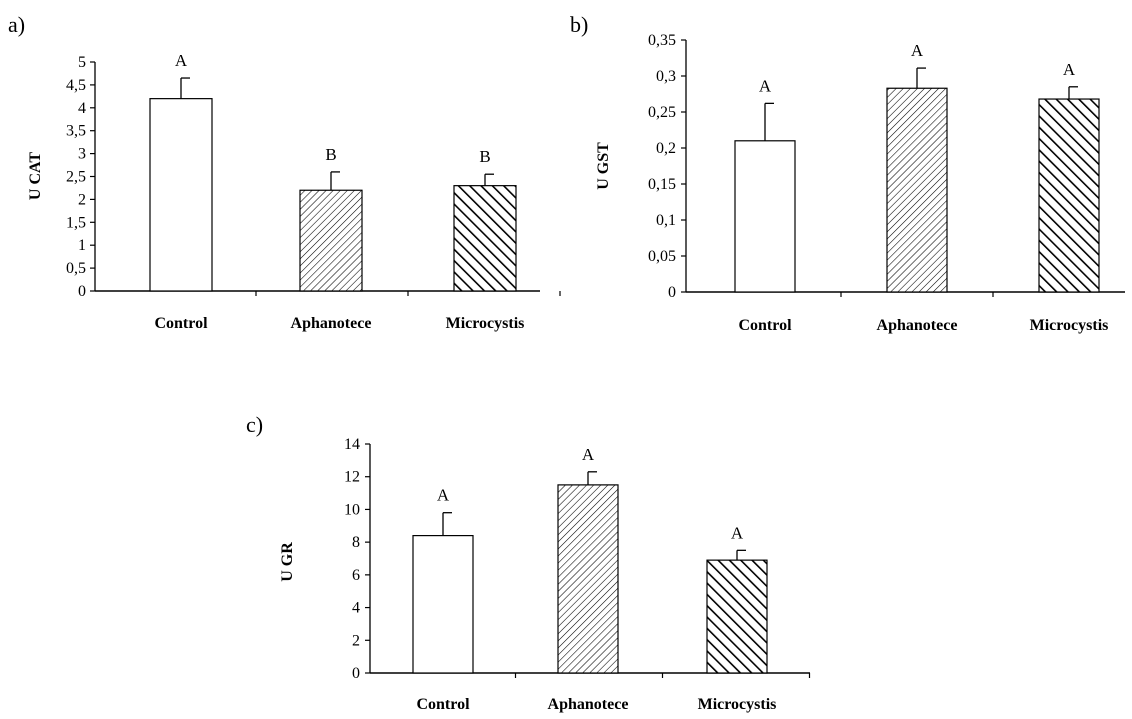  I want to click on y-tick-label: 12, so click(352, 477).